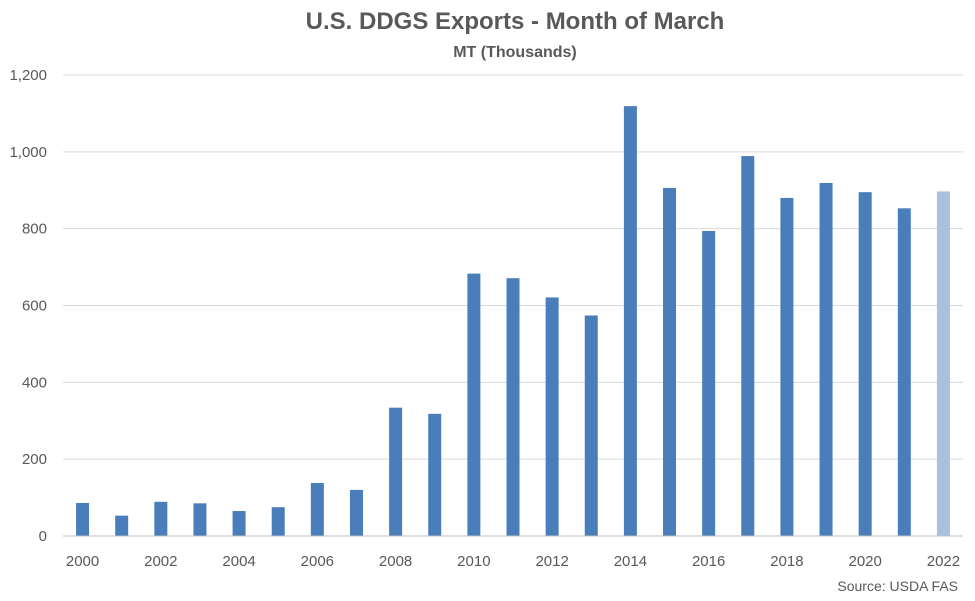  I want to click on x-tick-label: 2008, so click(395, 561).